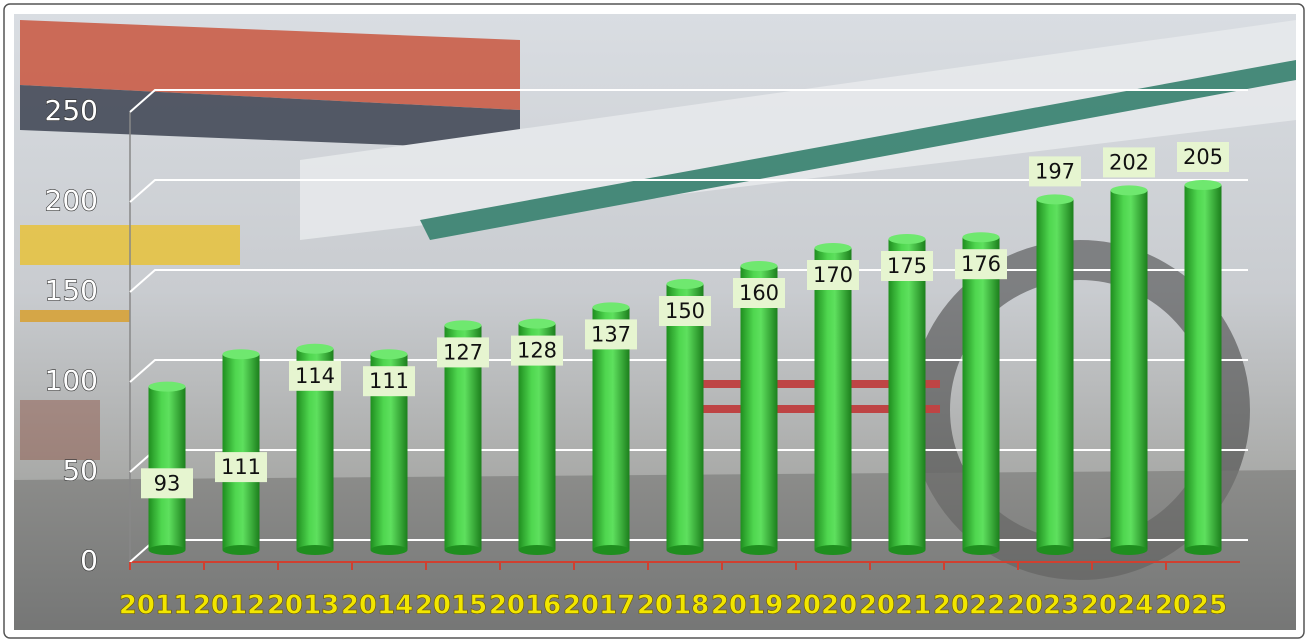  Describe the element at coordinates (71, 380) in the screenshot. I see `y-tick-label: 100` at that location.